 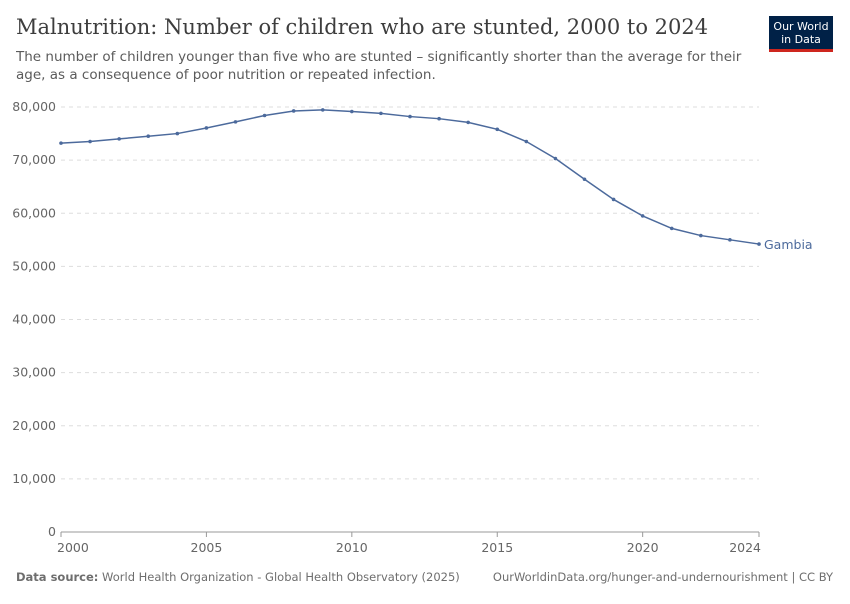 What do you see at coordinates (745, 547) in the screenshot?
I see `x-tick-label: 2024` at bounding box center [745, 547].